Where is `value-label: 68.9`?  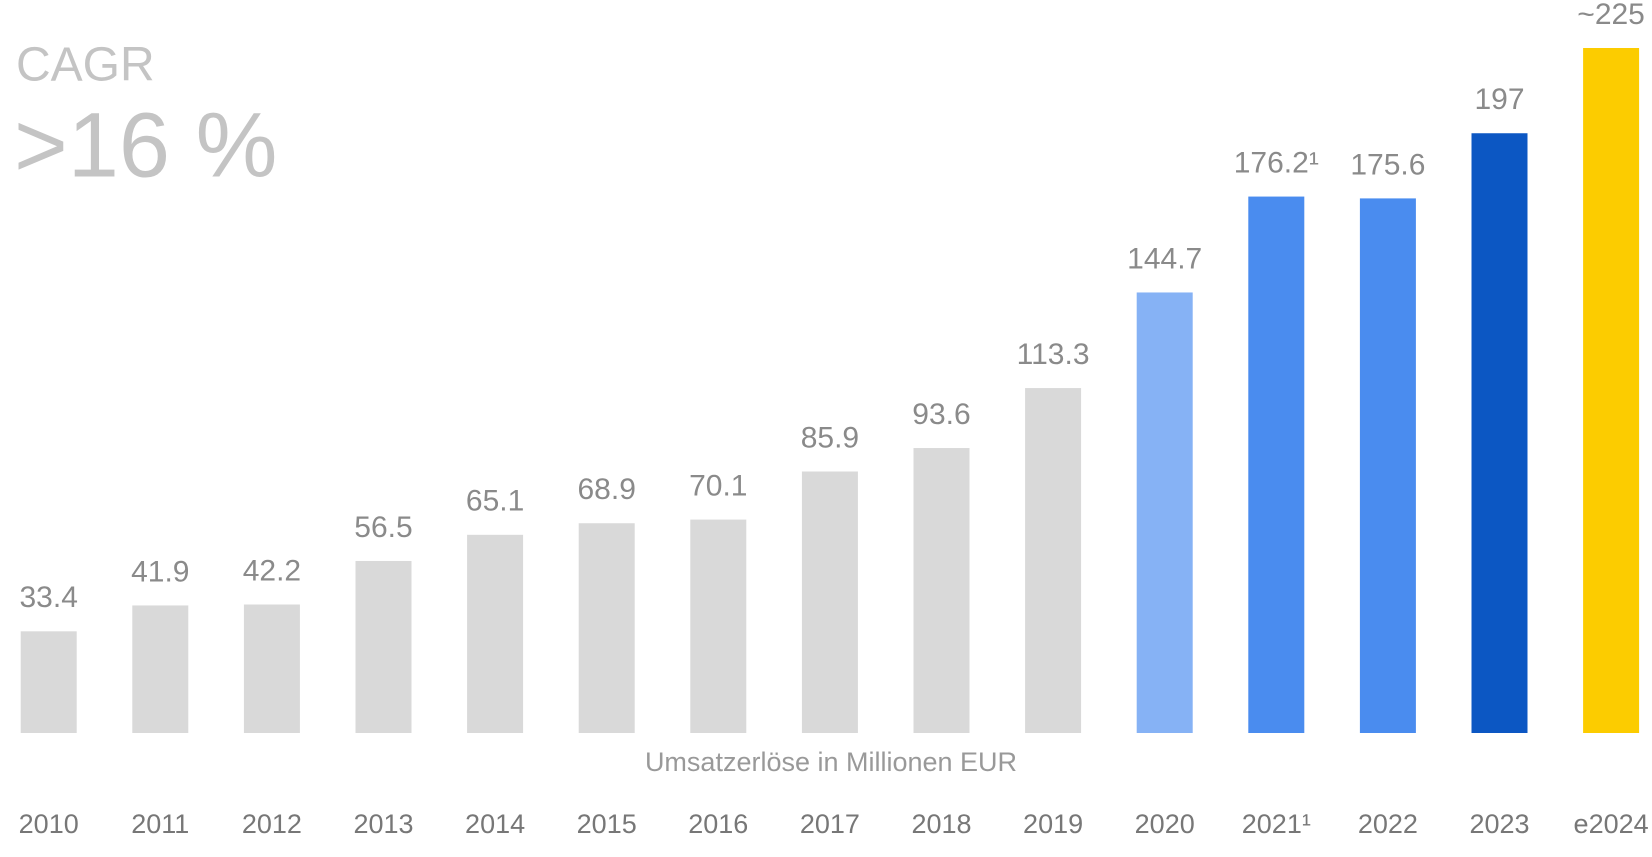 value-label: 68.9 is located at coordinates (607, 489).